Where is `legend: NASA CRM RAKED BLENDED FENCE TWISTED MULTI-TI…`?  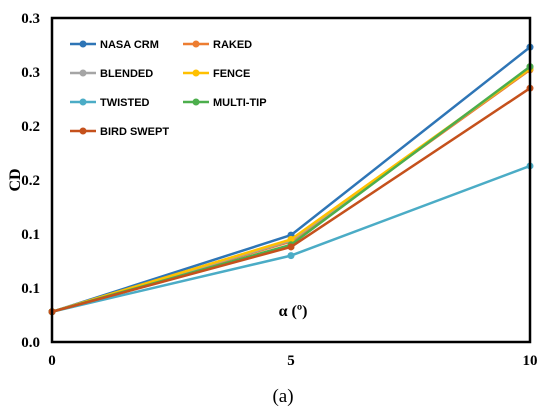 legend: NASA CRM RAKED BLENDED FENCE TWISTED MULTI-TI… is located at coordinates (168, 88).